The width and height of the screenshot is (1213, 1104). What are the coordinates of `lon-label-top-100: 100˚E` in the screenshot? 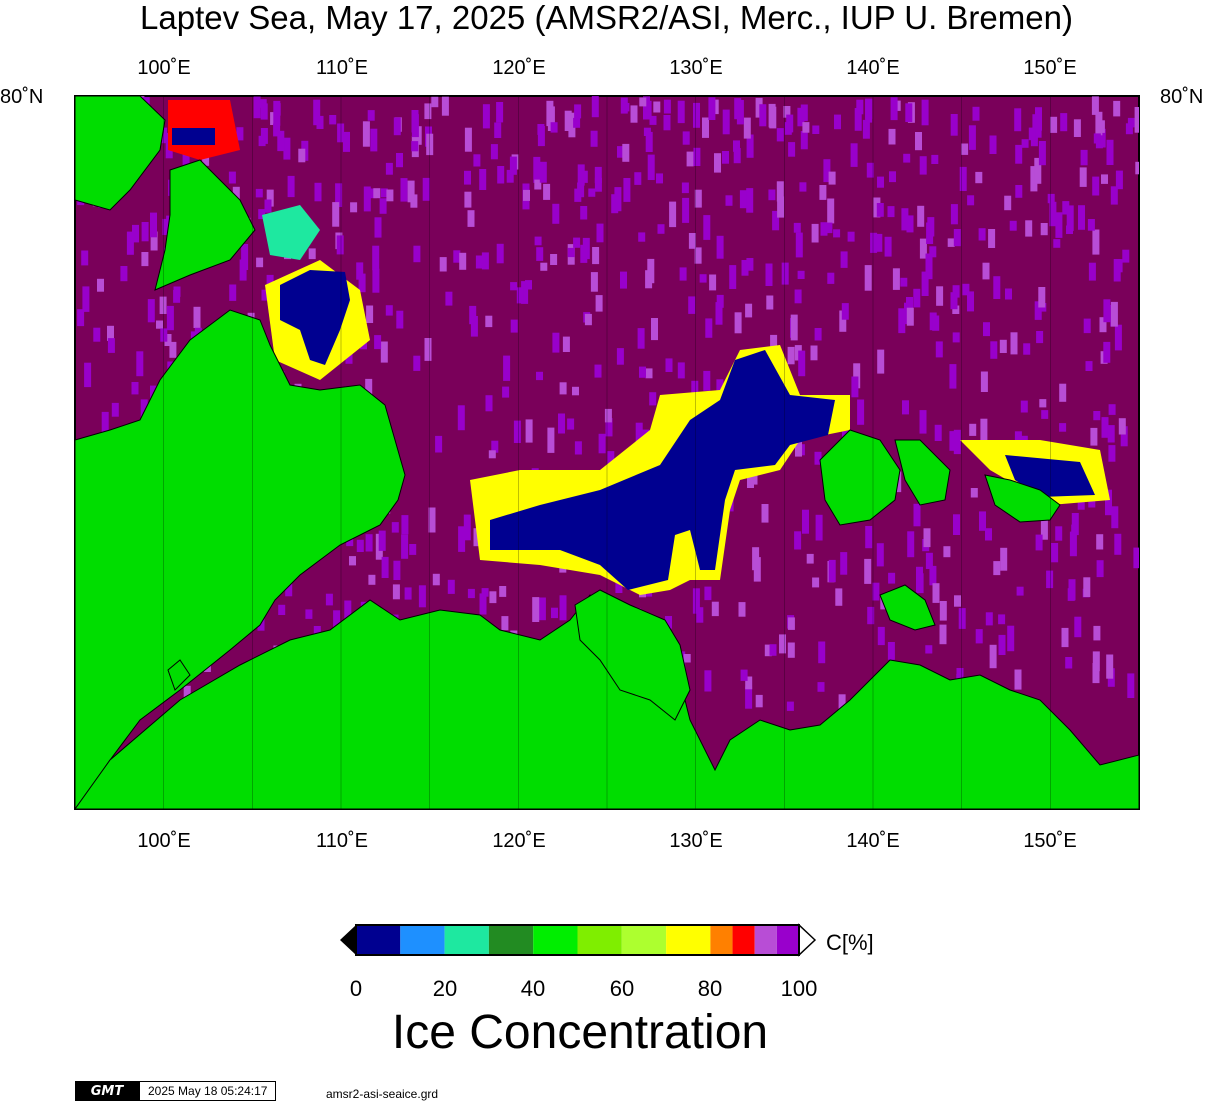 It's located at (164, 68).